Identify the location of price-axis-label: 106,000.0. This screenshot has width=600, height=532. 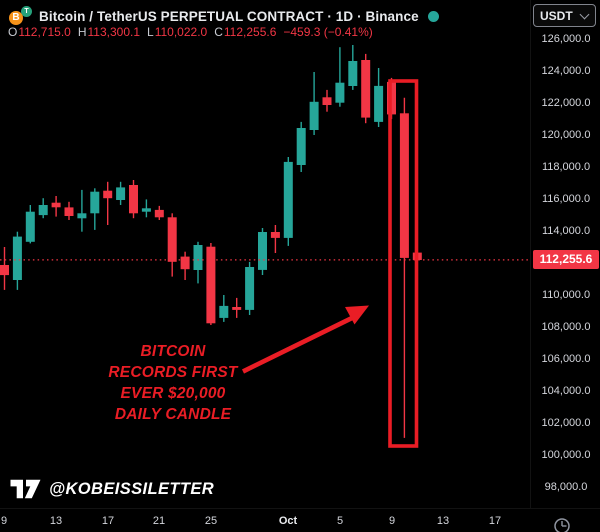
(566, 359).